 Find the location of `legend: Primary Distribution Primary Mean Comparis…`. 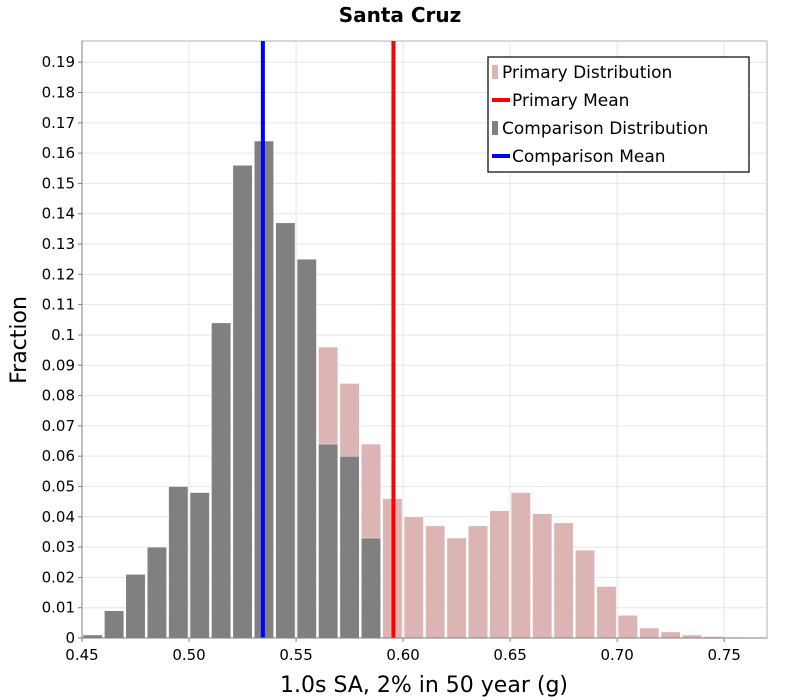

legend: Primary Distribution Primary Mean Comparis… is located at coordinates (618, 114).